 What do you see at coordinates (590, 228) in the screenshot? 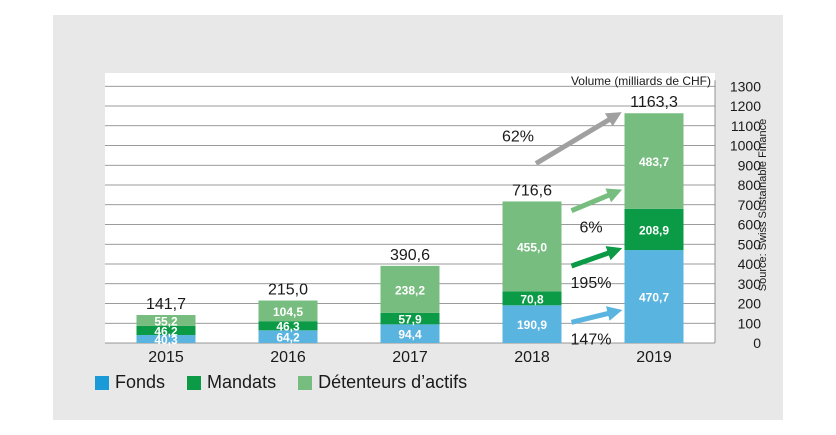
I see `growth-label: 6%` at bounding box center [590, 228].